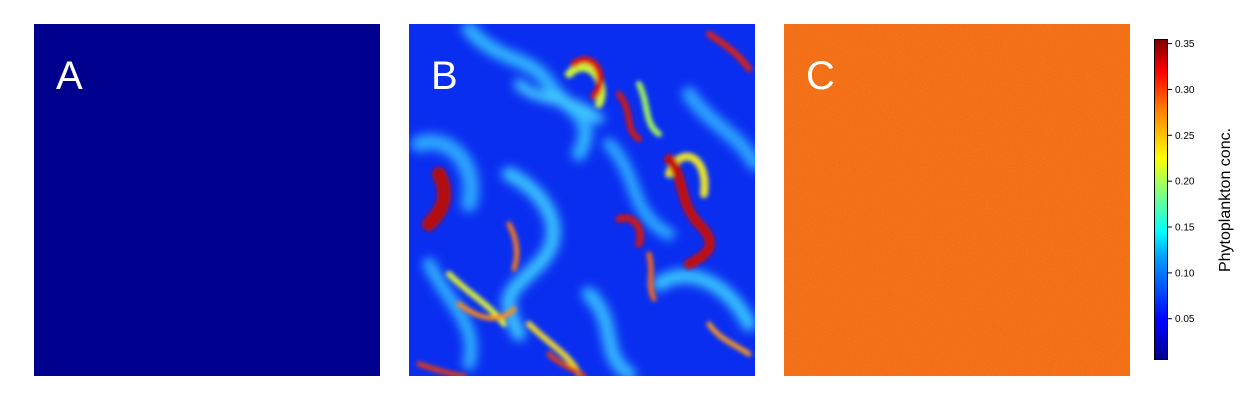 This screenshot has height=400, width=1250. Describe the element at coordinates (1185, 136) in the screenshot. I see `colorbar-tick-label: 0.25` at that location.